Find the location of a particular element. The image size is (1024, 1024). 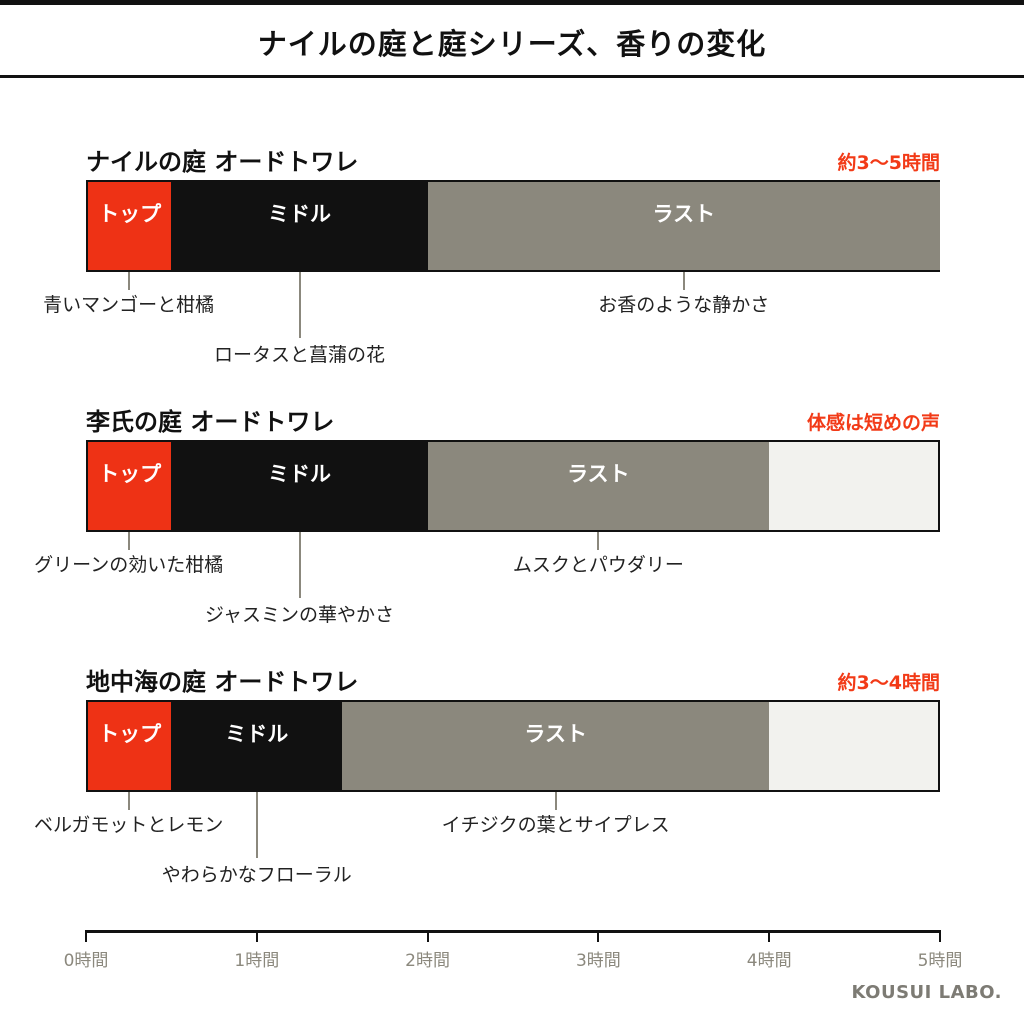

product-name: 李氏の庭 オードトワレ is located at coordinates (210, 422).